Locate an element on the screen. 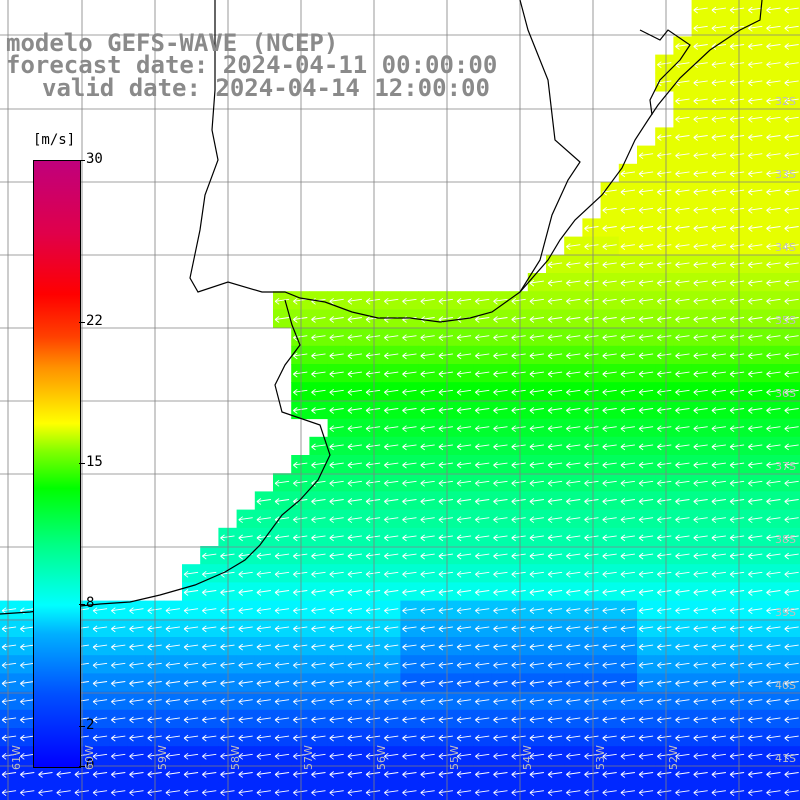 The height and width of the screenshot is (800, 800). latitude-label: 39S is located at coordinates (785, 612).